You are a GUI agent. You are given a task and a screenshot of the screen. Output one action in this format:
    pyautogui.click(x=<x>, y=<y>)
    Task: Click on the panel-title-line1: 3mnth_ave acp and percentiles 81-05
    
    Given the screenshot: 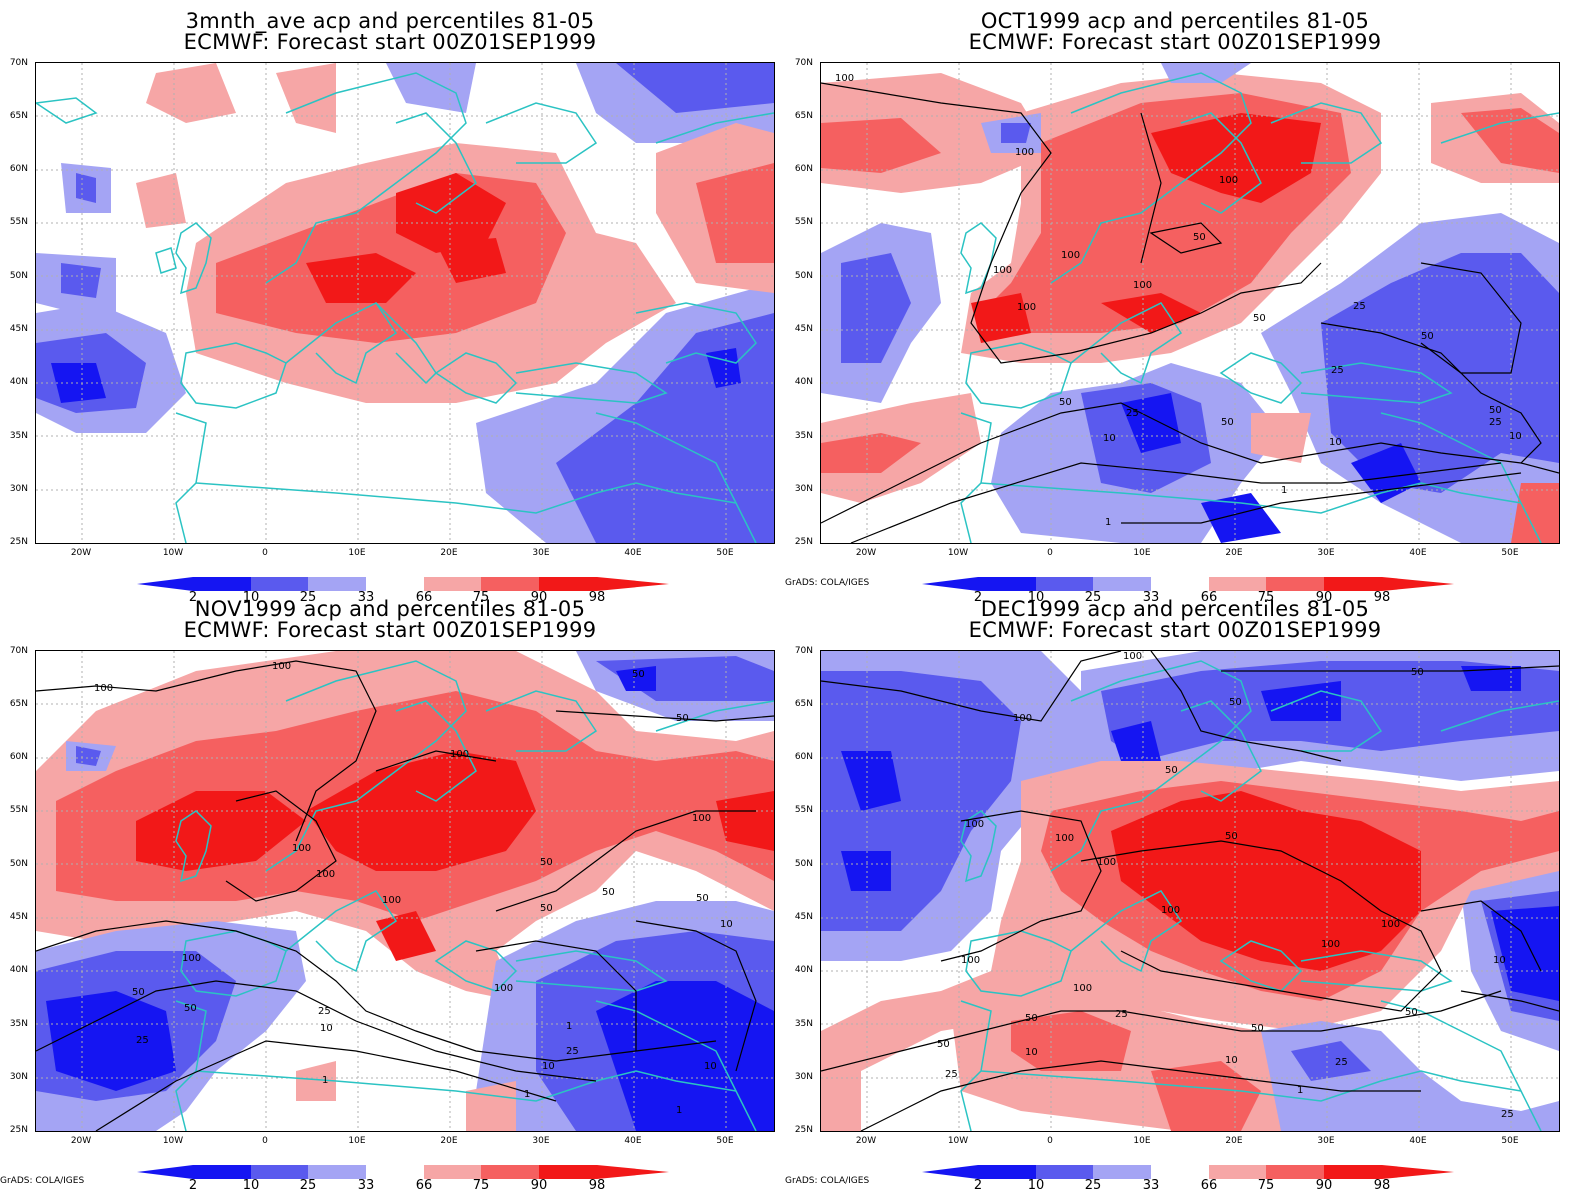 What is the action you would take?
    pyautogui.click(x=390, y=21)
    